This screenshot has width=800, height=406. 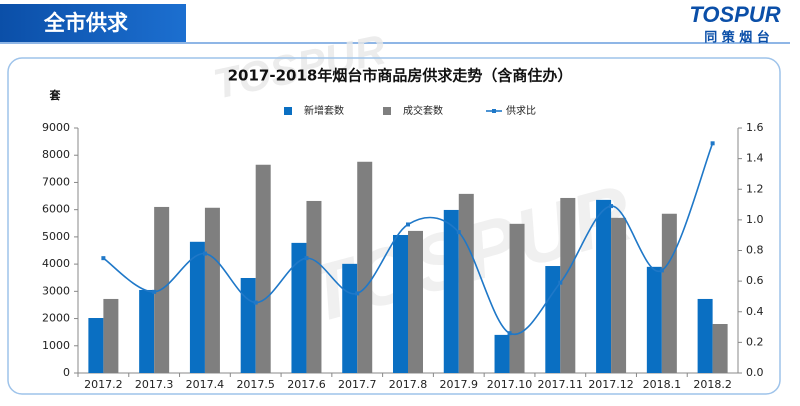 What do you see at coordinates (56, 181) in the screenshot?
I see `y-tick-label: 7000` at bounding box center [56, 181].